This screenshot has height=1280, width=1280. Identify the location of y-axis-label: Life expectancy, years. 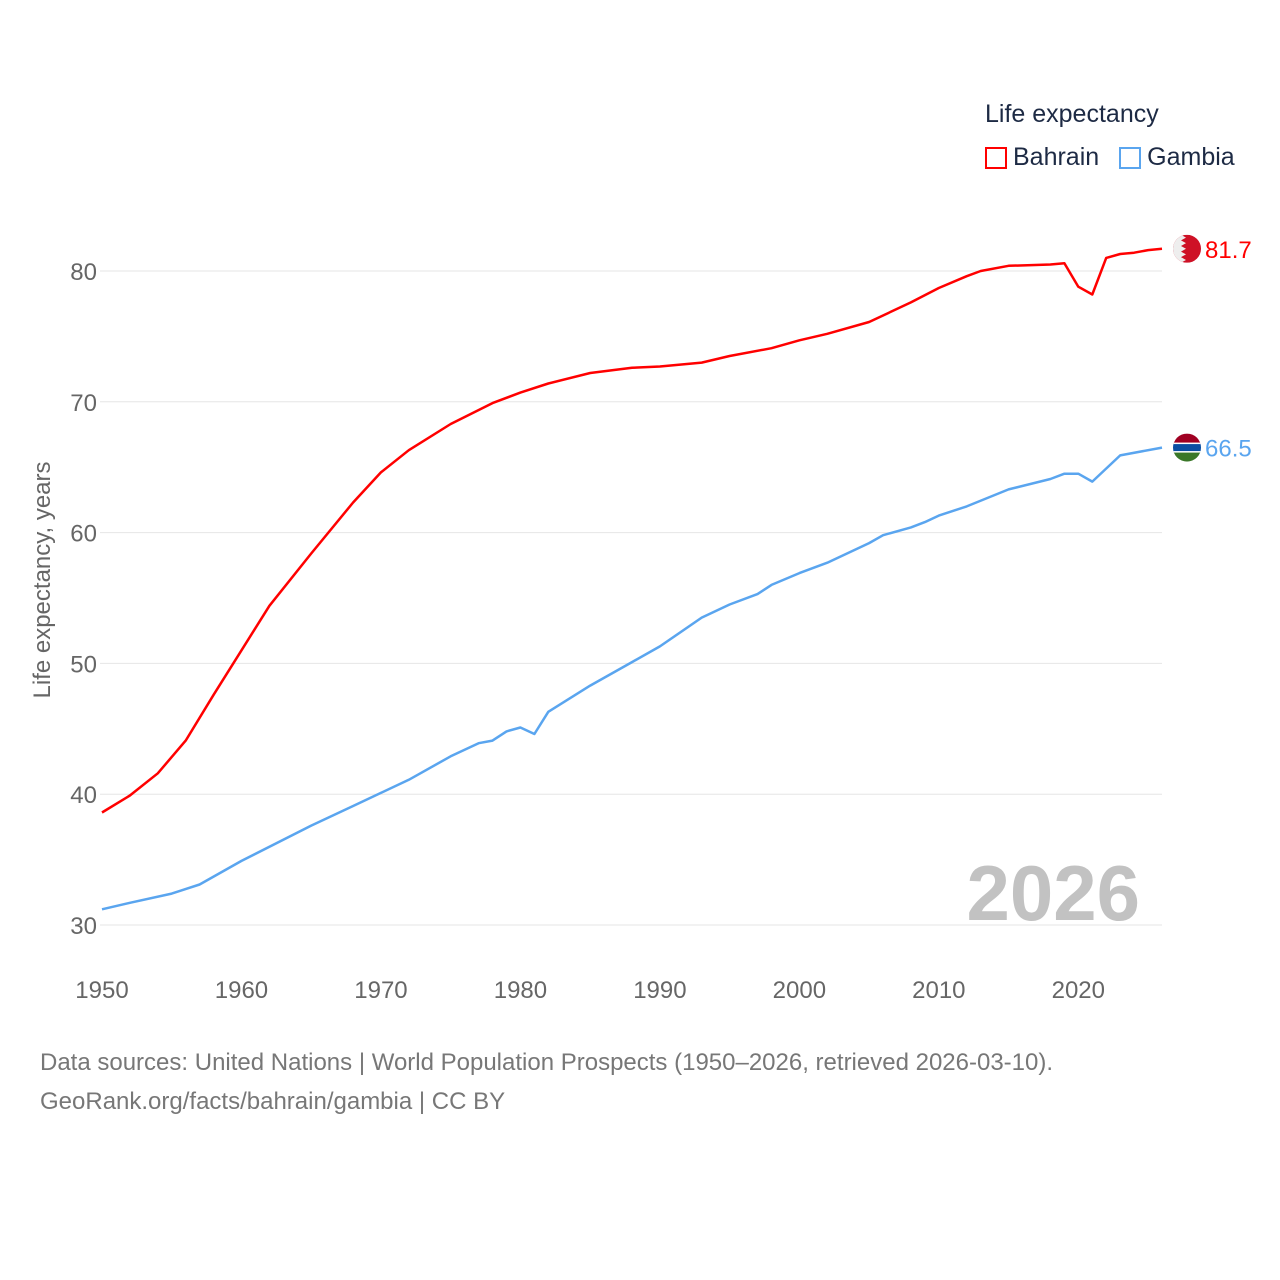
(42, 579).